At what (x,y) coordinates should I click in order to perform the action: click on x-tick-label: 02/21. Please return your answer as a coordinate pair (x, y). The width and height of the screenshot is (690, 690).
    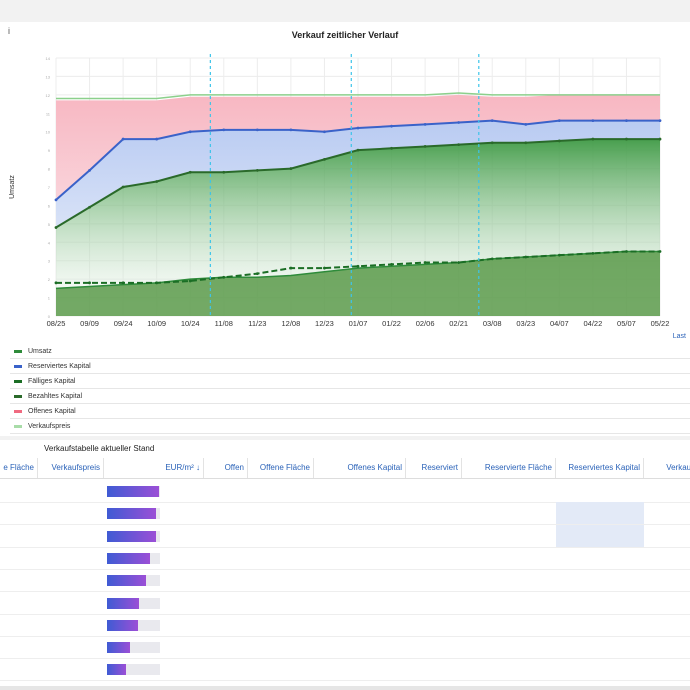
    Looking at the image, I should click on (458, 323).